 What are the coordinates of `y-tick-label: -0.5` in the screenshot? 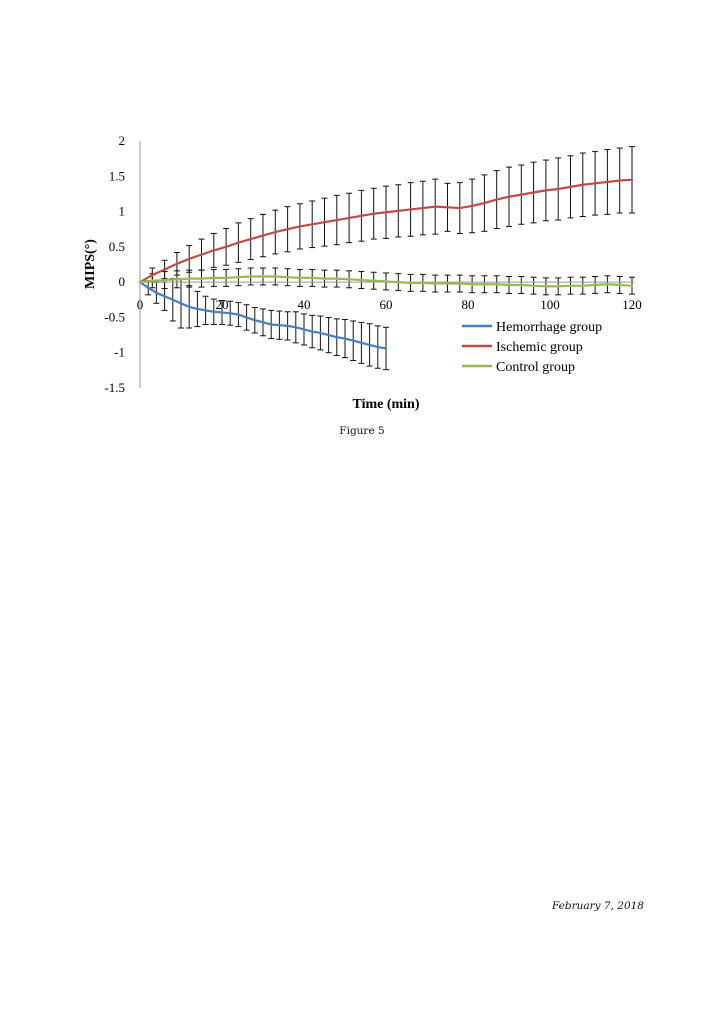 It's located at (114, 316).